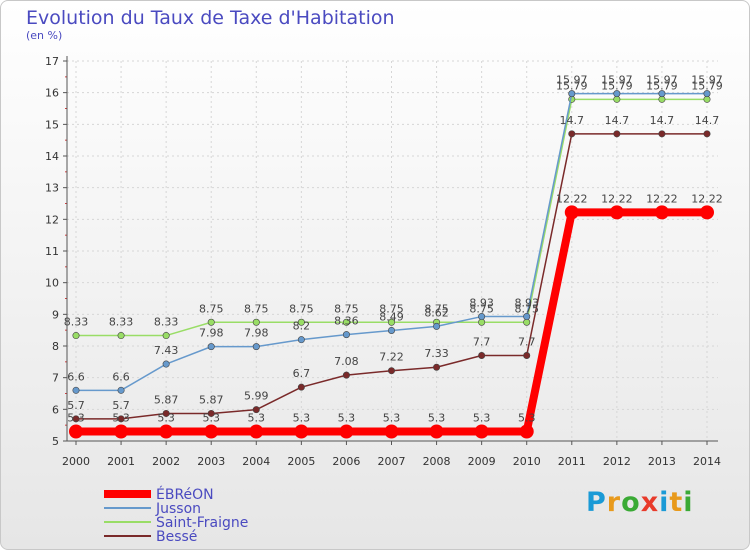 This screenshot has height=550, width=750. I want to click on x-tick-label: 2014, so click(707, 461).